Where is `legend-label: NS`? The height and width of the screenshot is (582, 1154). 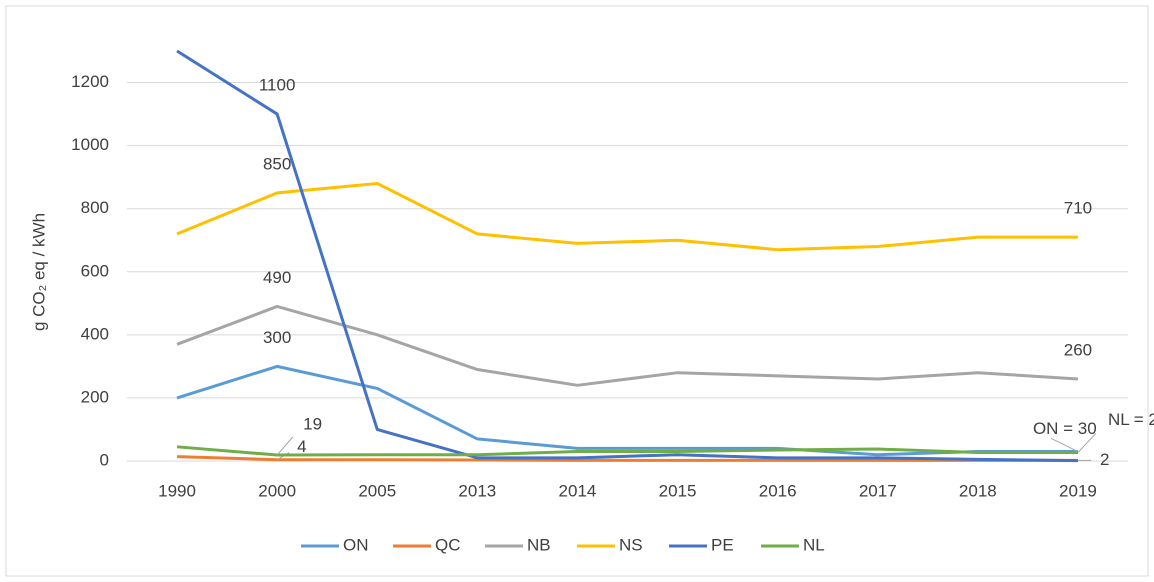 legend-label: NS is located at coordinates (631, 544).